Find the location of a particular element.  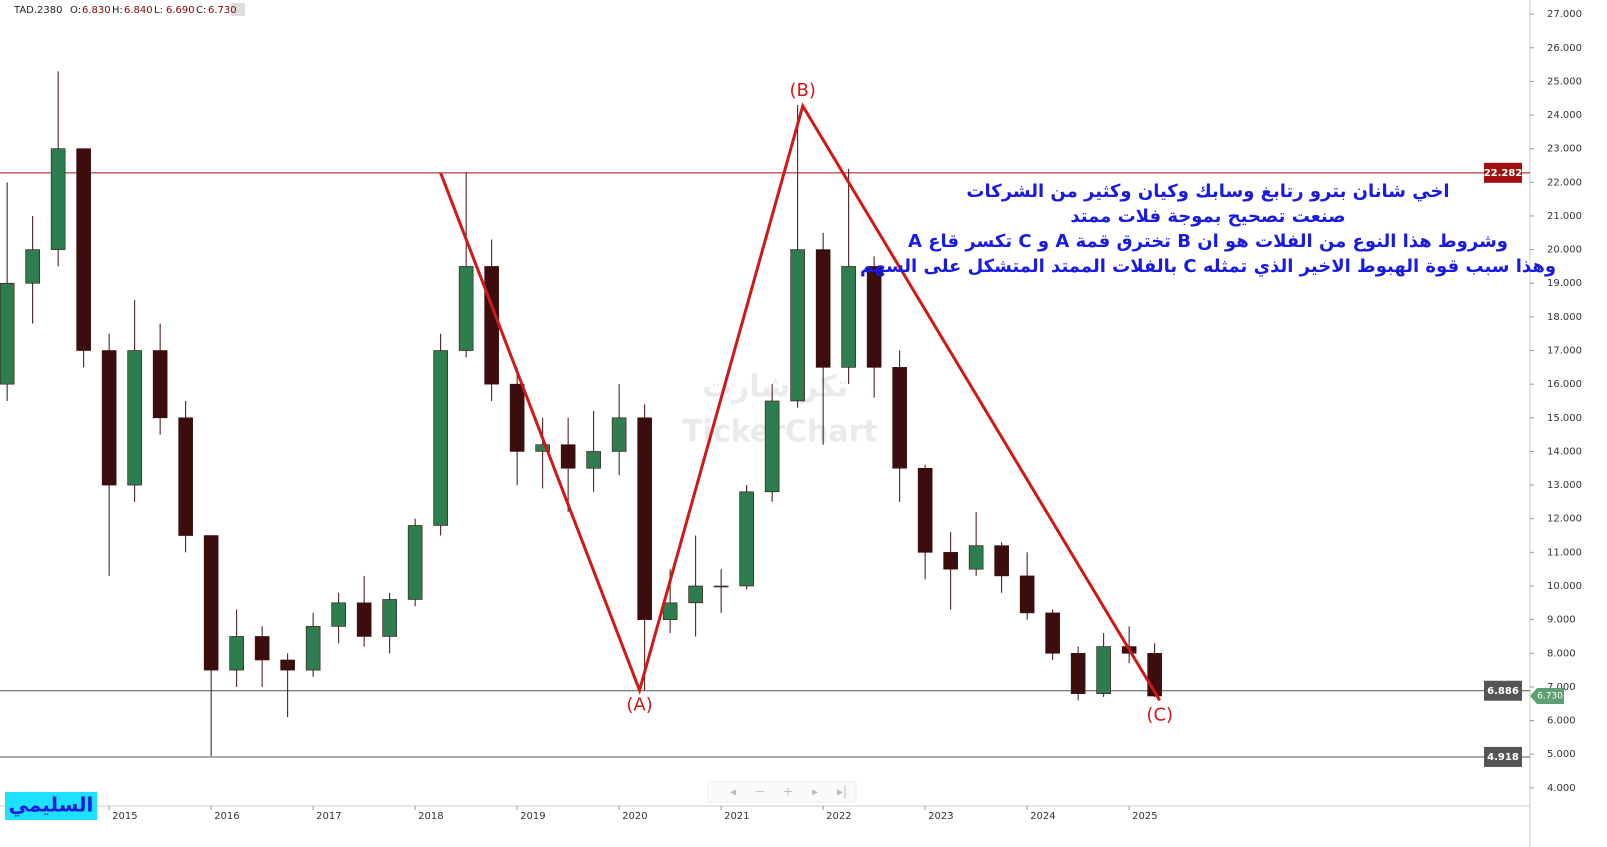

menu-button is located at coordinates (238, 9).